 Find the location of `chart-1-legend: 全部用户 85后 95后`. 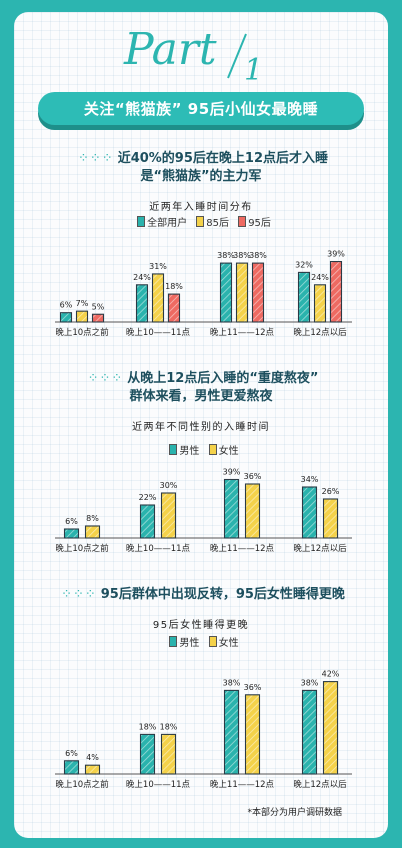

chart-1-legend: 全部用户 85后 95后 is located at coordinates (201, 221).